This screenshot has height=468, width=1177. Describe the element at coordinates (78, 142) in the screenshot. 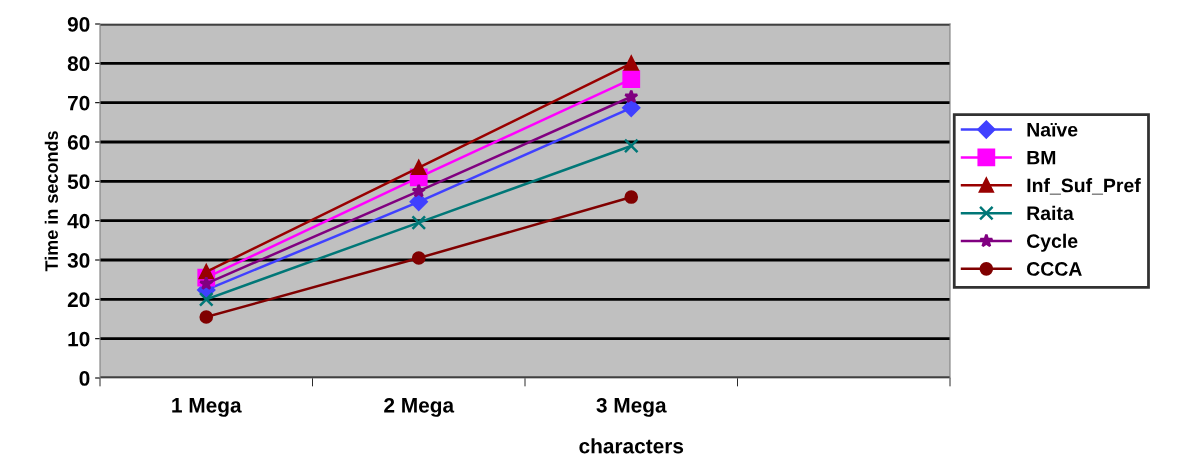

I see `y-tick-label: 60` at that location.